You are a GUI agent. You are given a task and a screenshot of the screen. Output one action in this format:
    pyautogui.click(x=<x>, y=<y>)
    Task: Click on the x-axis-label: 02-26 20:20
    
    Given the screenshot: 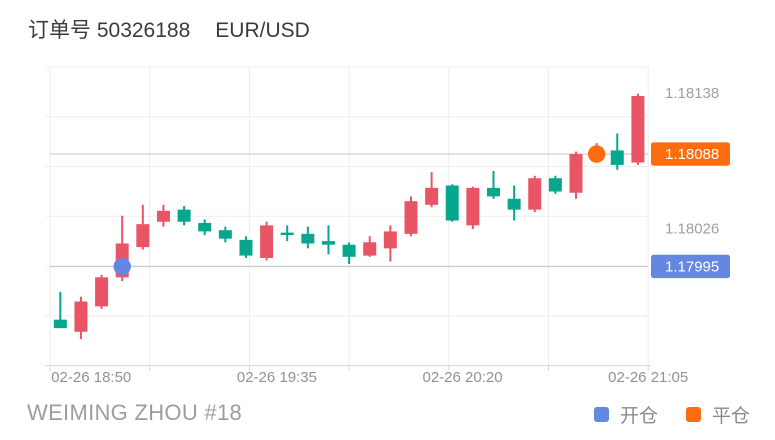 What is the action you would take?
    pyautogui.click(x=463, y=377)
    